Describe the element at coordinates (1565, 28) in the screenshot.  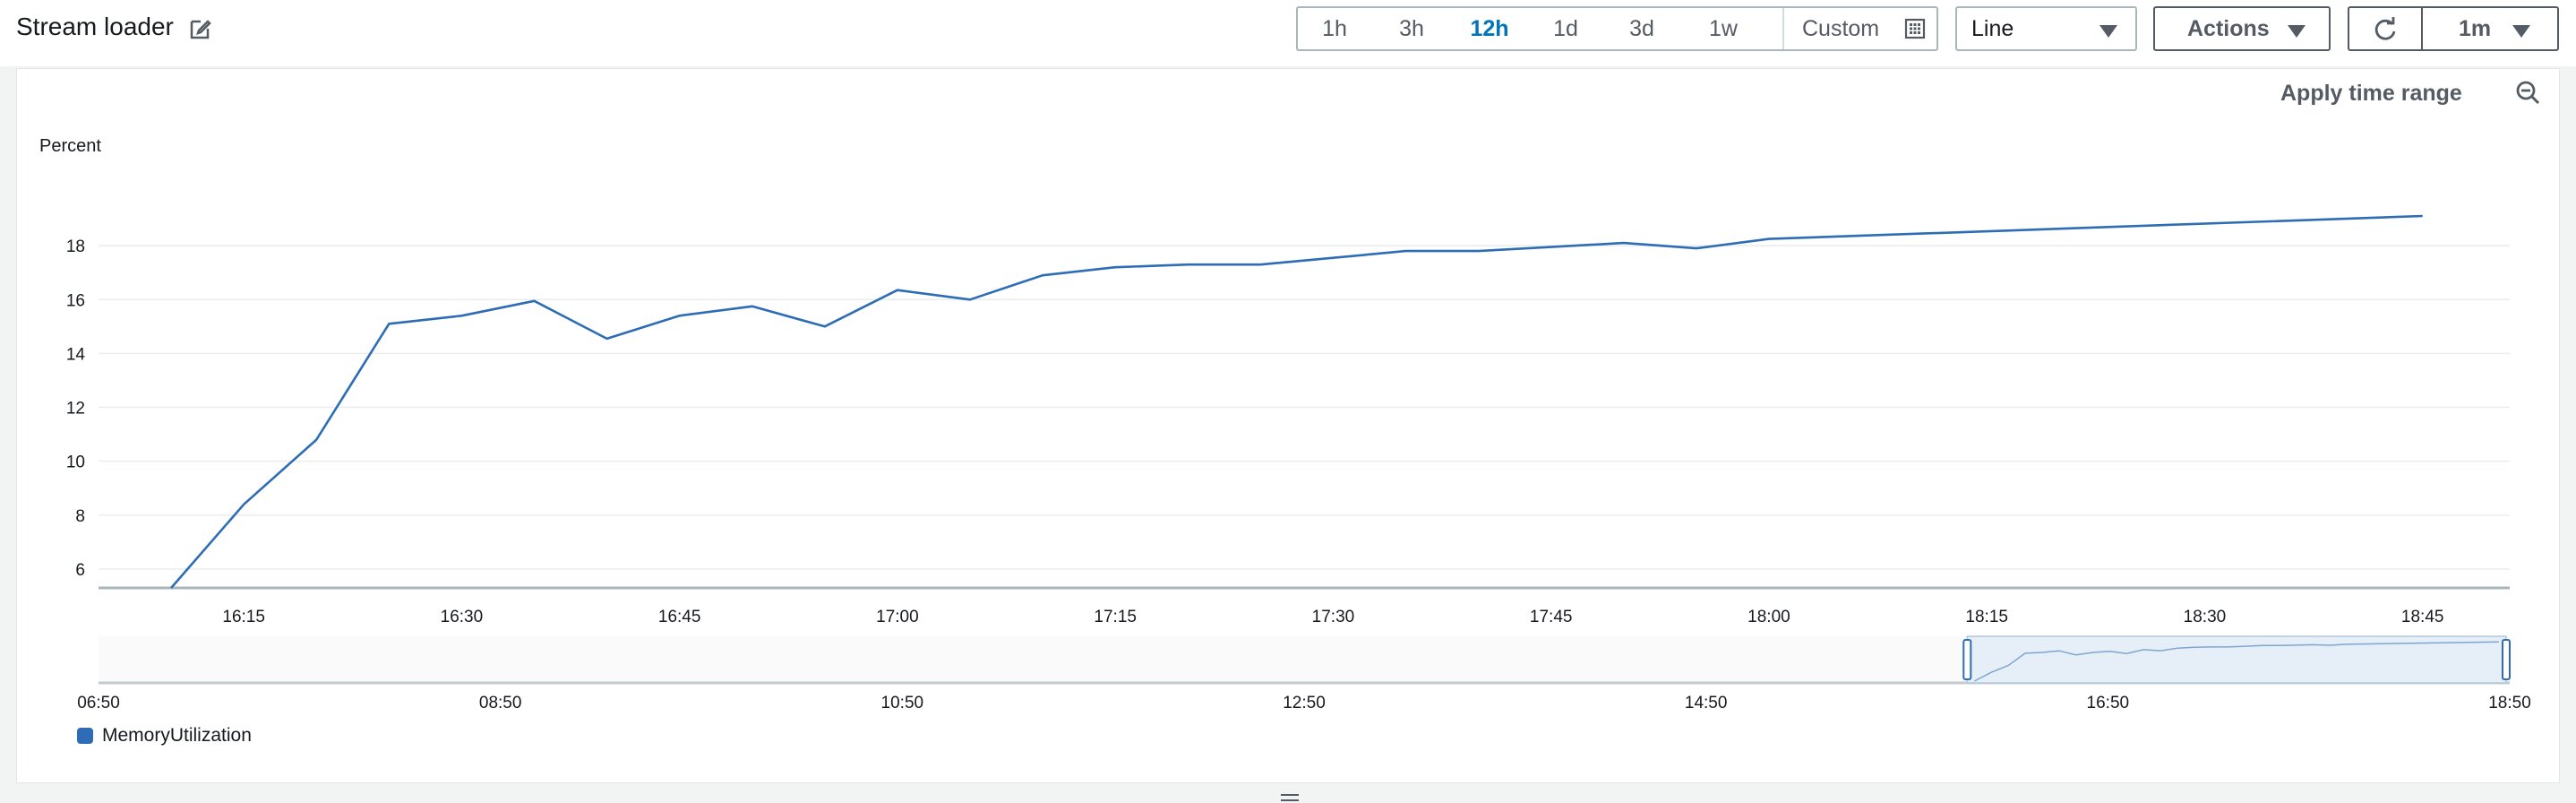
I see `time-range-1d: 1d` at that location.